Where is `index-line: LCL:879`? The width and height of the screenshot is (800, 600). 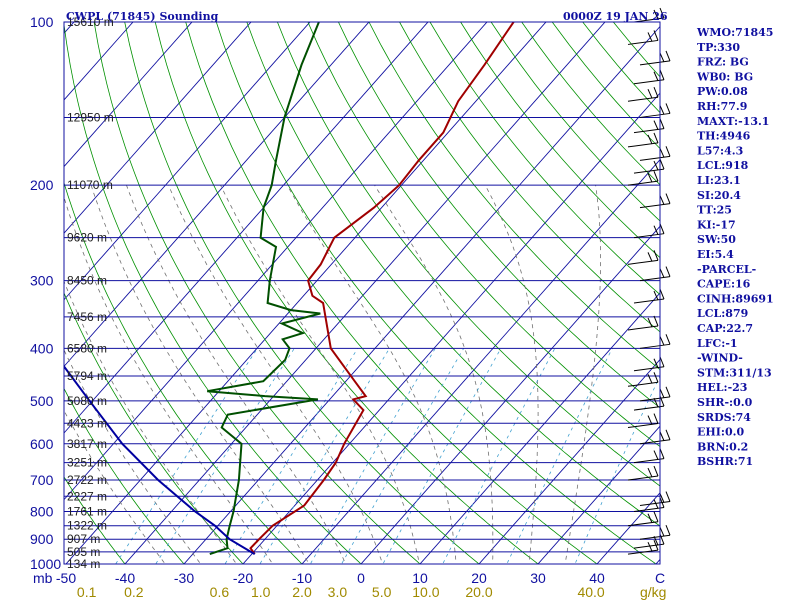 index-line: LCL:879 is located at coordinates (722, 313).